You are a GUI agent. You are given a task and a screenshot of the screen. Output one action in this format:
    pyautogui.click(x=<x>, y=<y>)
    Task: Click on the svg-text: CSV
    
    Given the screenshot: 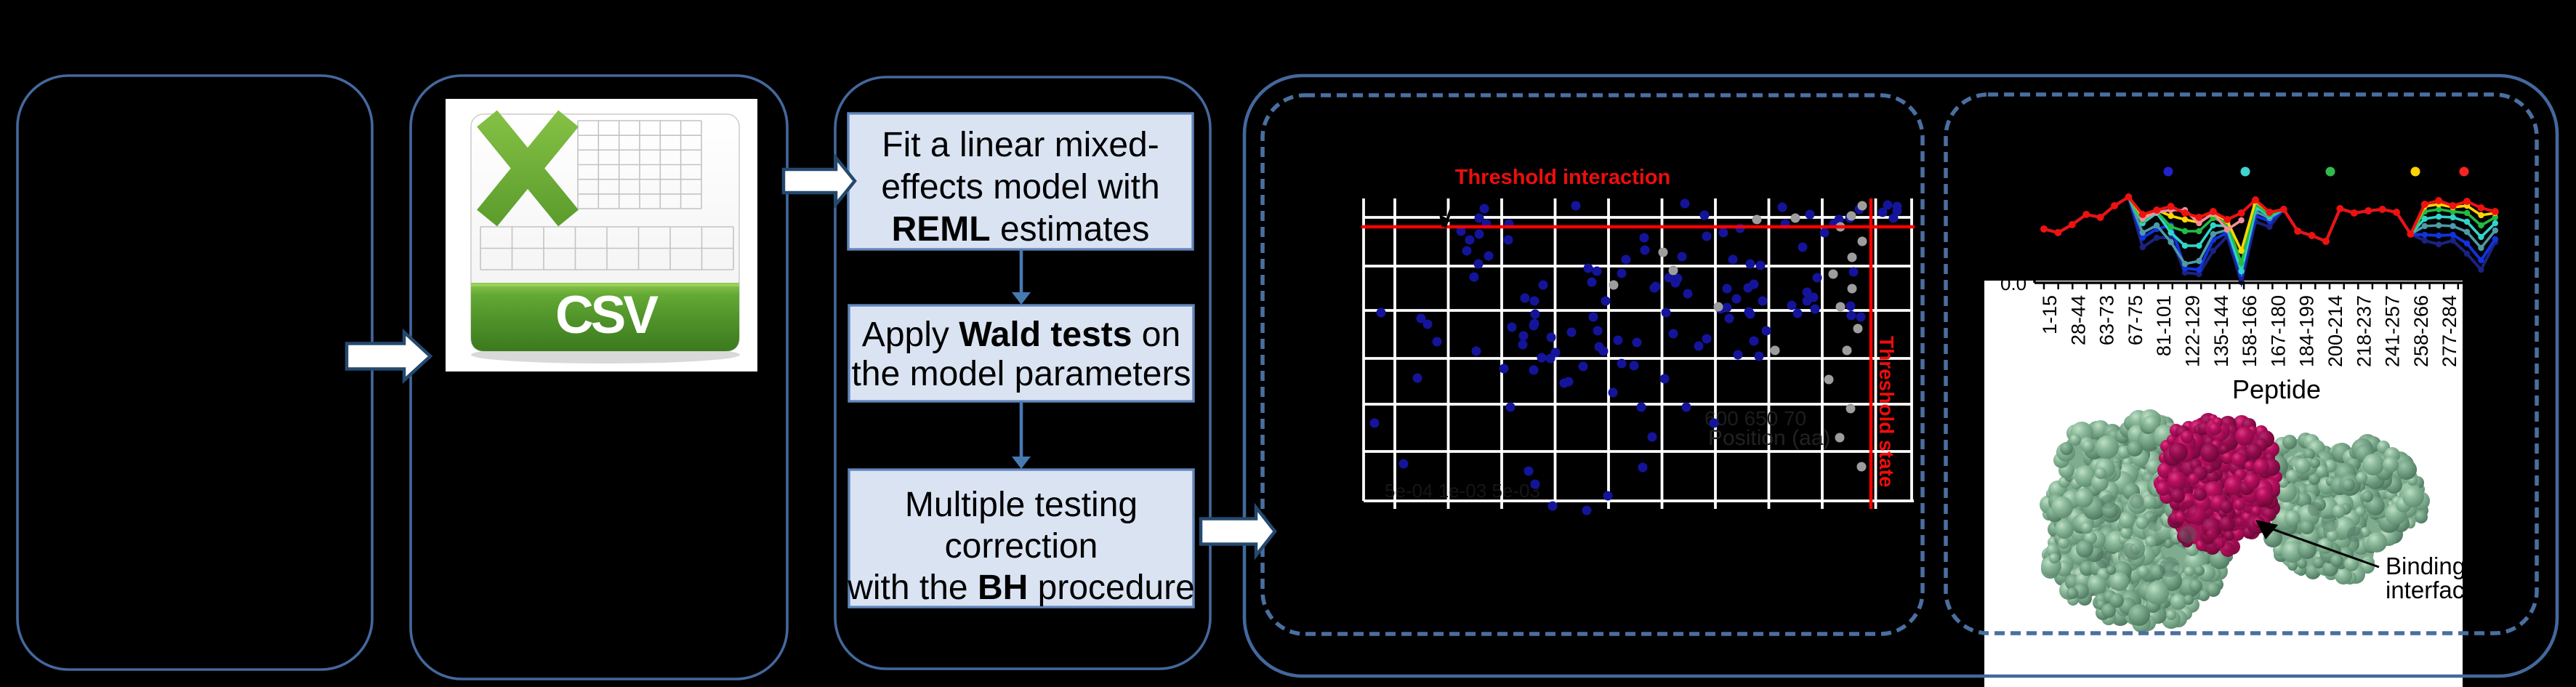 What is the action you would take?
    pyautogui.click(x=607, y=315)
    